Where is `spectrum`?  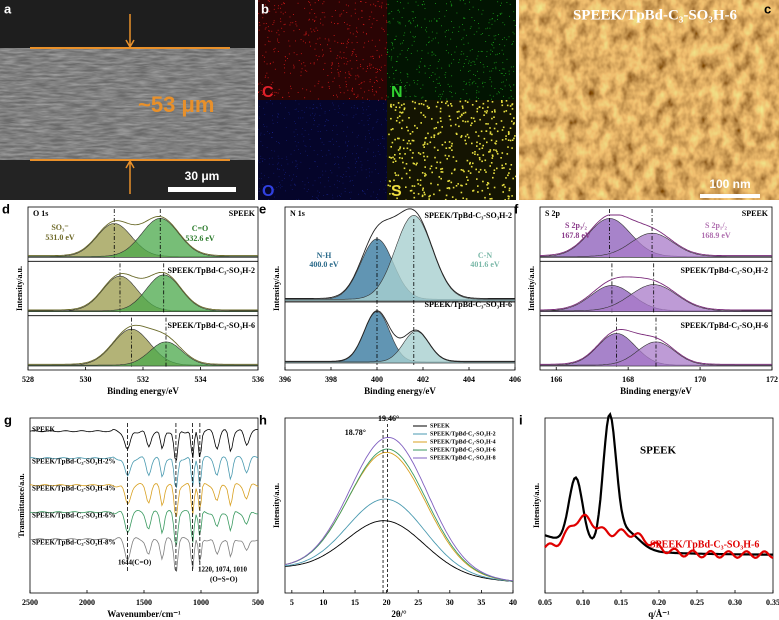
spectrum is located at coordinates (144, 500).